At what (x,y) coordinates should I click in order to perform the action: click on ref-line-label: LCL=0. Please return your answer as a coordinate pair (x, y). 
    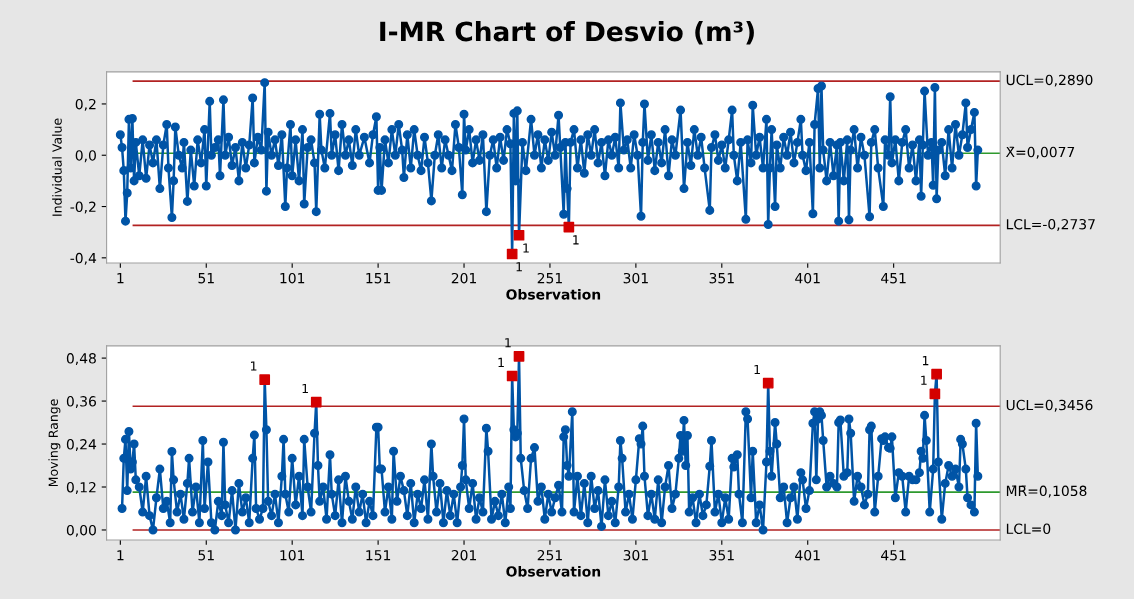
    Looking at the image, I should click on (1028, 528).